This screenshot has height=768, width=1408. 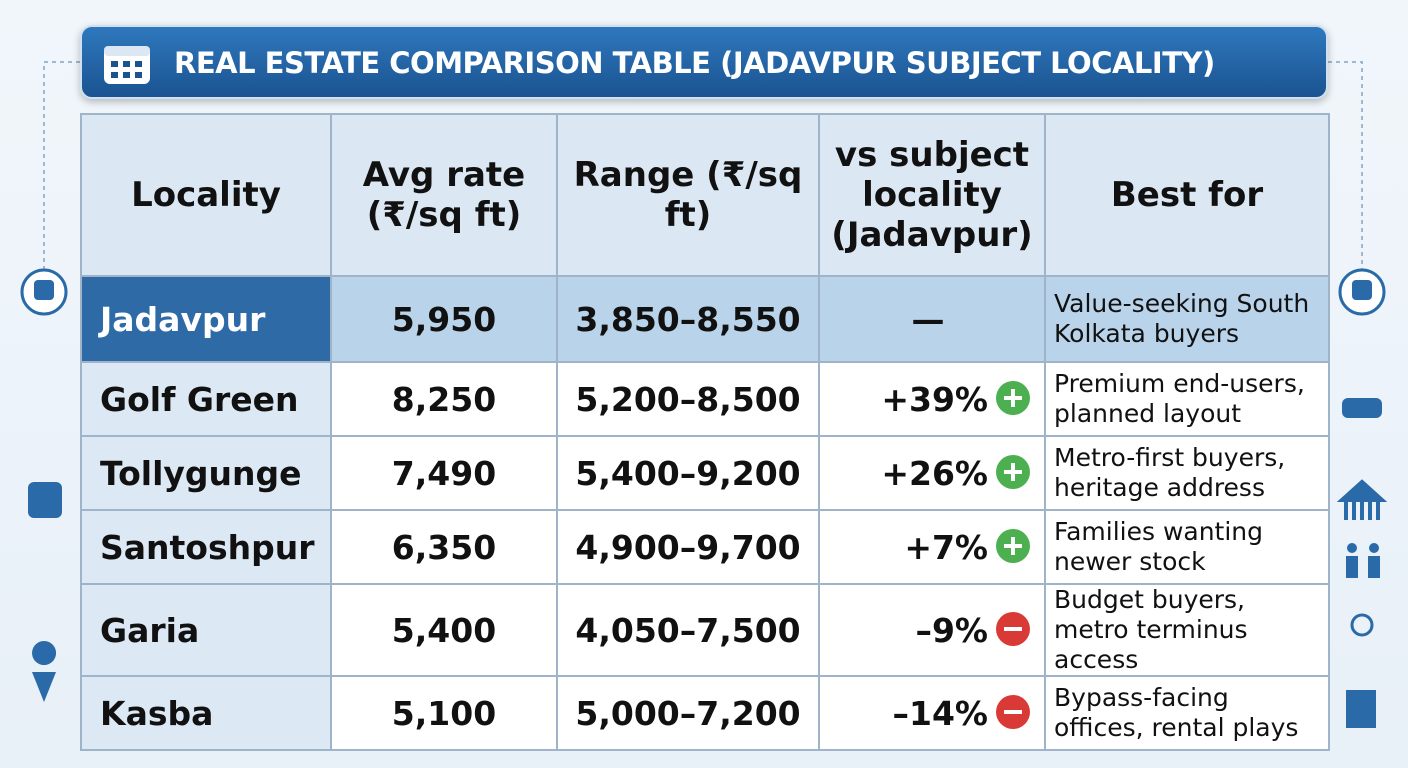 I want to click on table-cell: +26%, so click(x=932, y=473).